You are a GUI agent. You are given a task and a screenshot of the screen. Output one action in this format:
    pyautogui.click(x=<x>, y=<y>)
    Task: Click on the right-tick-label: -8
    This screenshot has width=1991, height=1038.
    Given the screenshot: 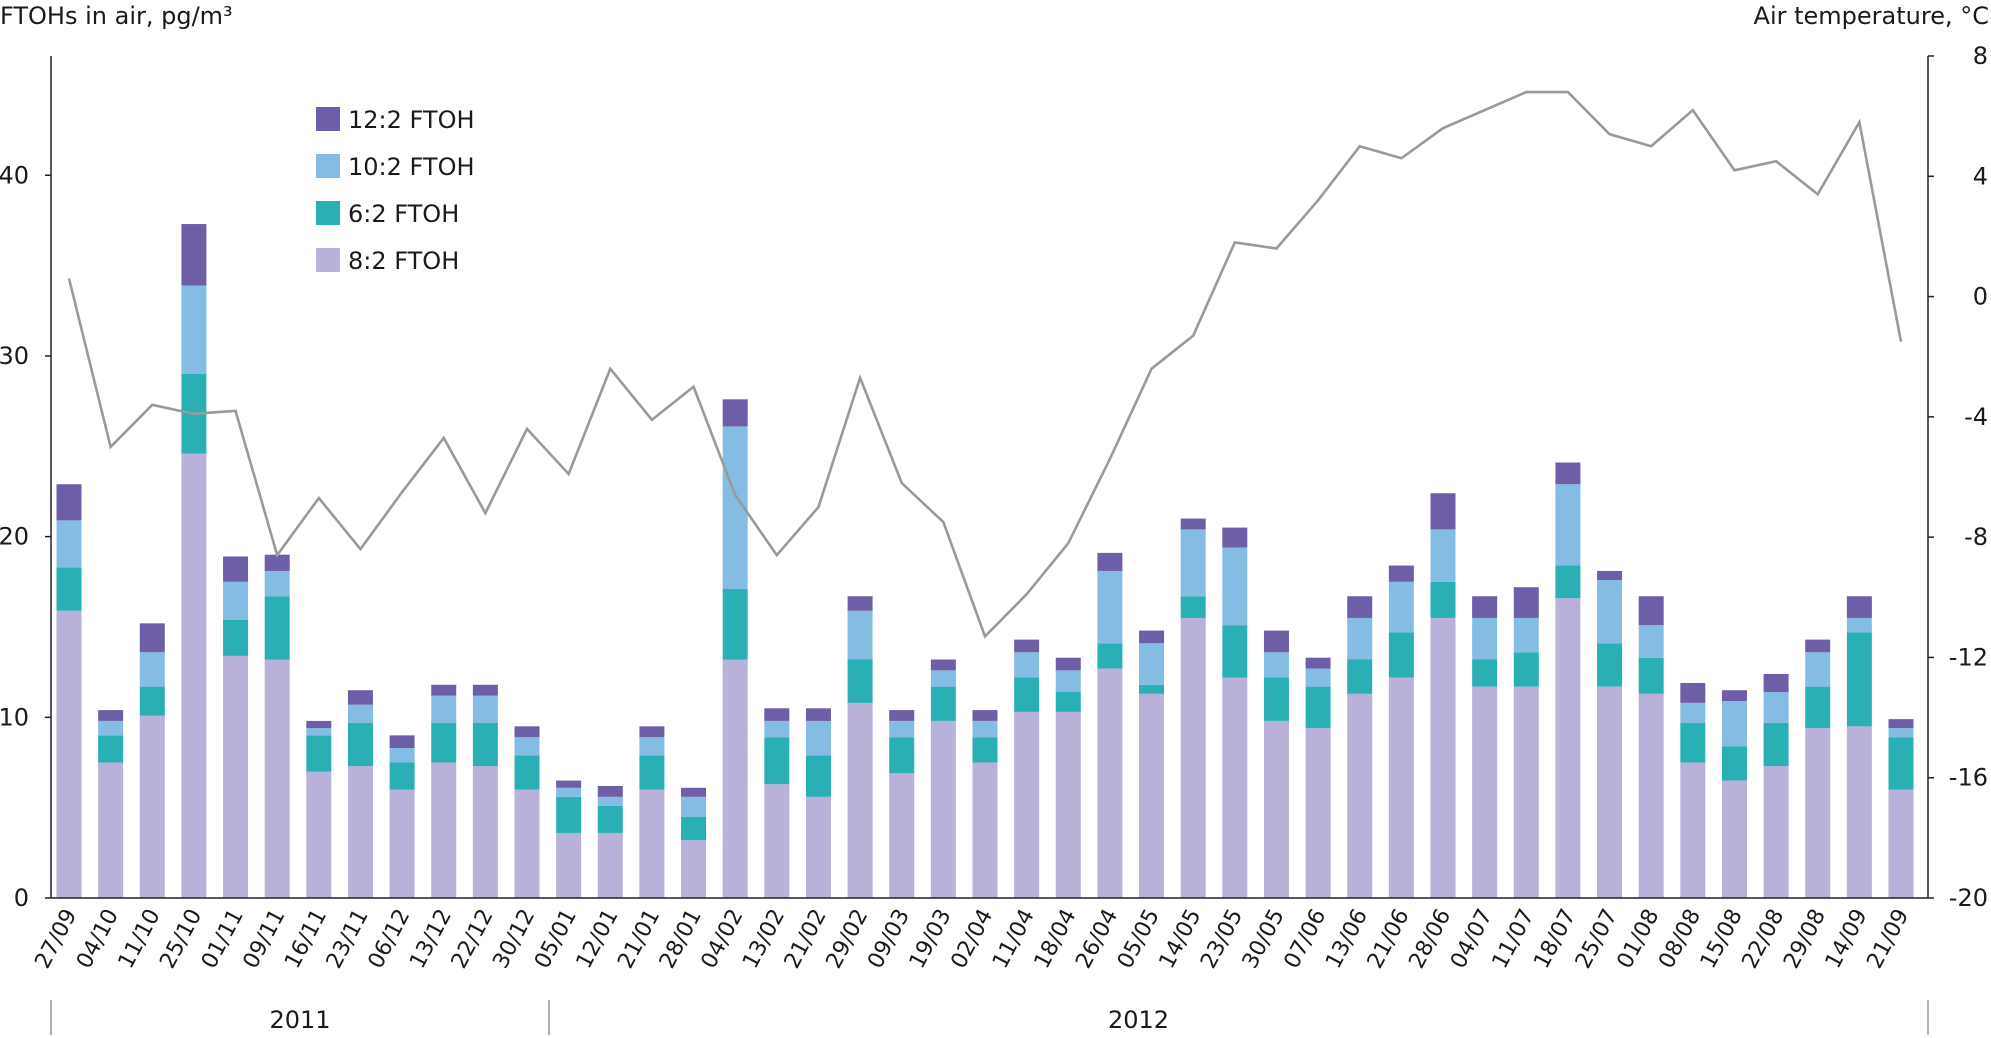 What is the action you would take?
    pyautogui.click(x=1976, y=537)
    